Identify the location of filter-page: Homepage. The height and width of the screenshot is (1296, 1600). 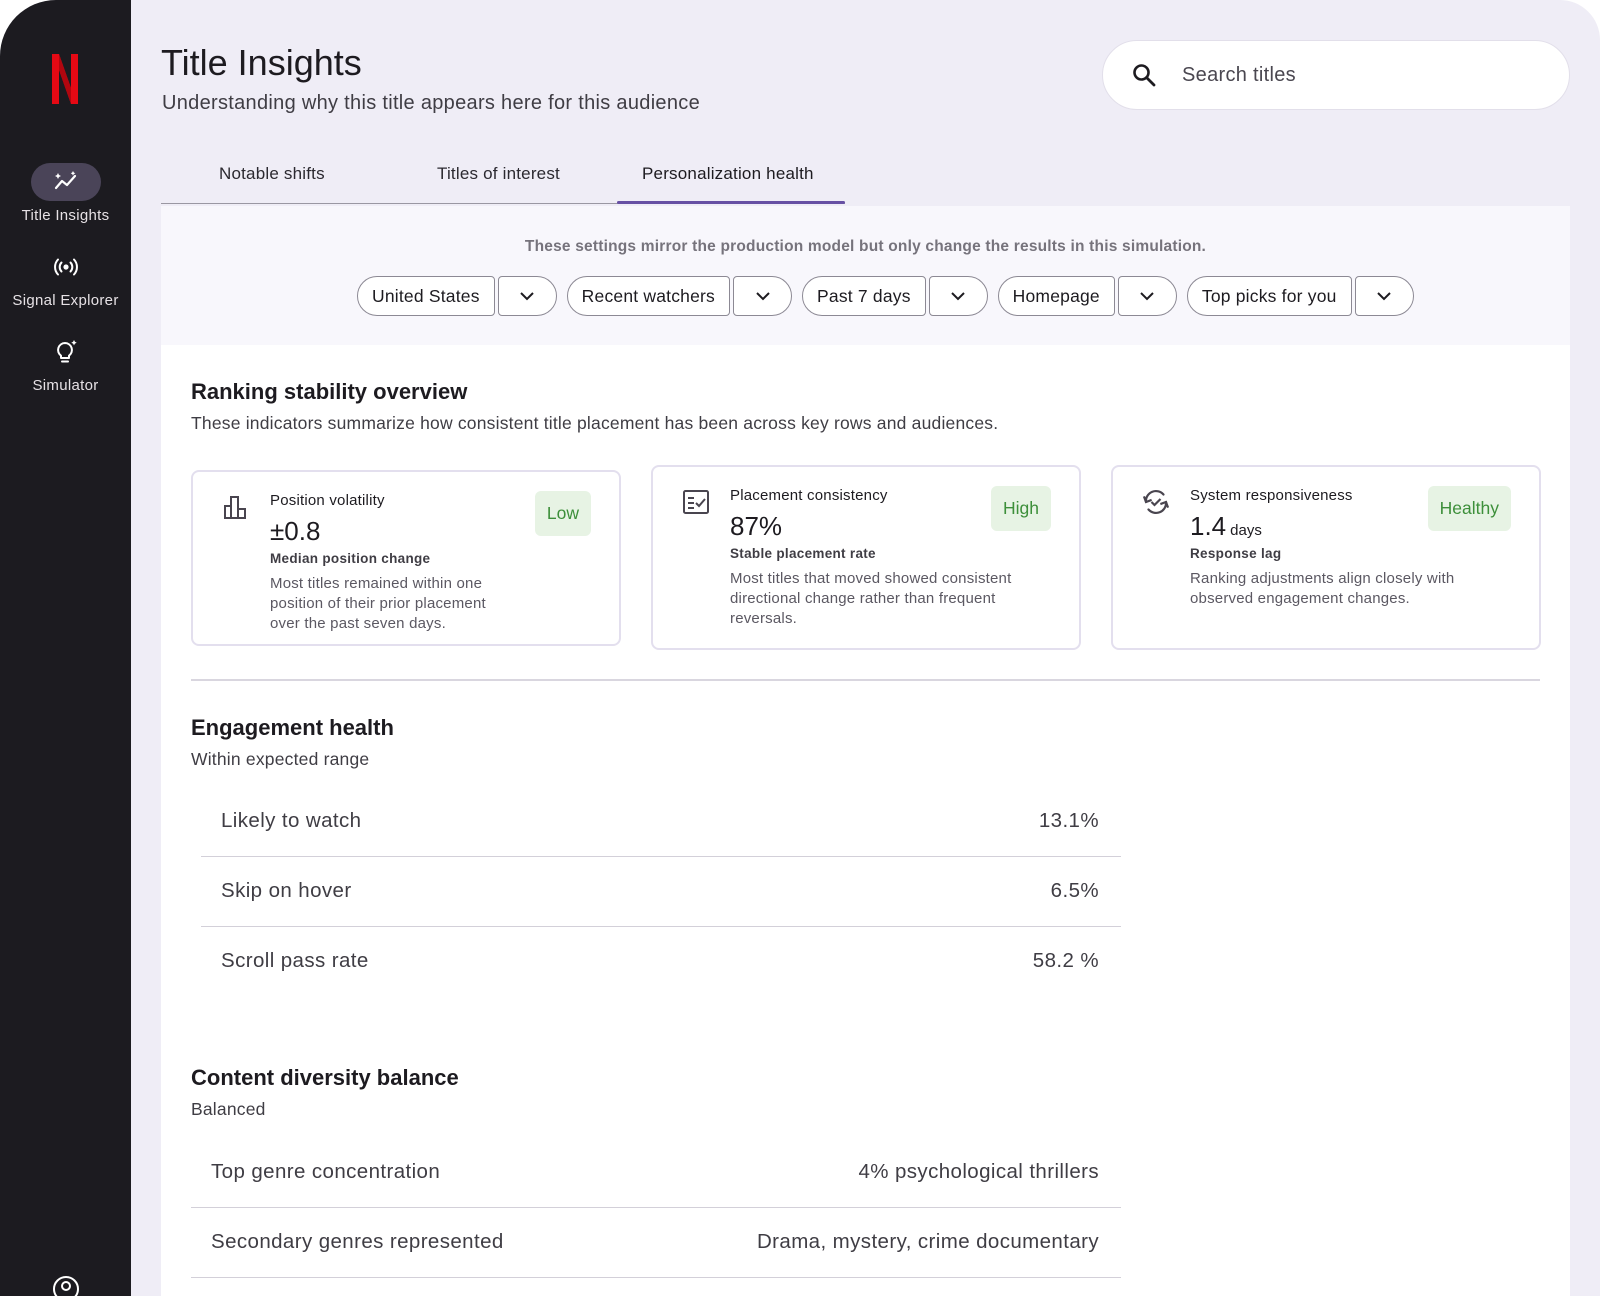
(1087, 296).